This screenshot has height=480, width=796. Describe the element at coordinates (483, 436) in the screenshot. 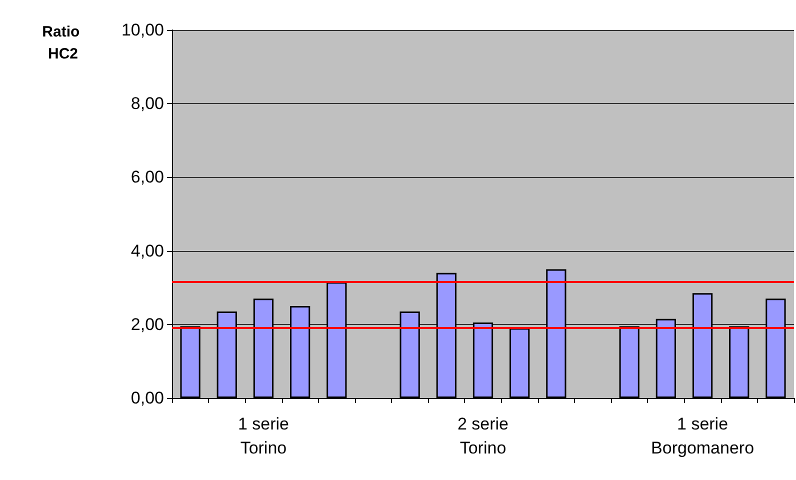

I see `x-tick-label: 2 serie Torino` at that location.